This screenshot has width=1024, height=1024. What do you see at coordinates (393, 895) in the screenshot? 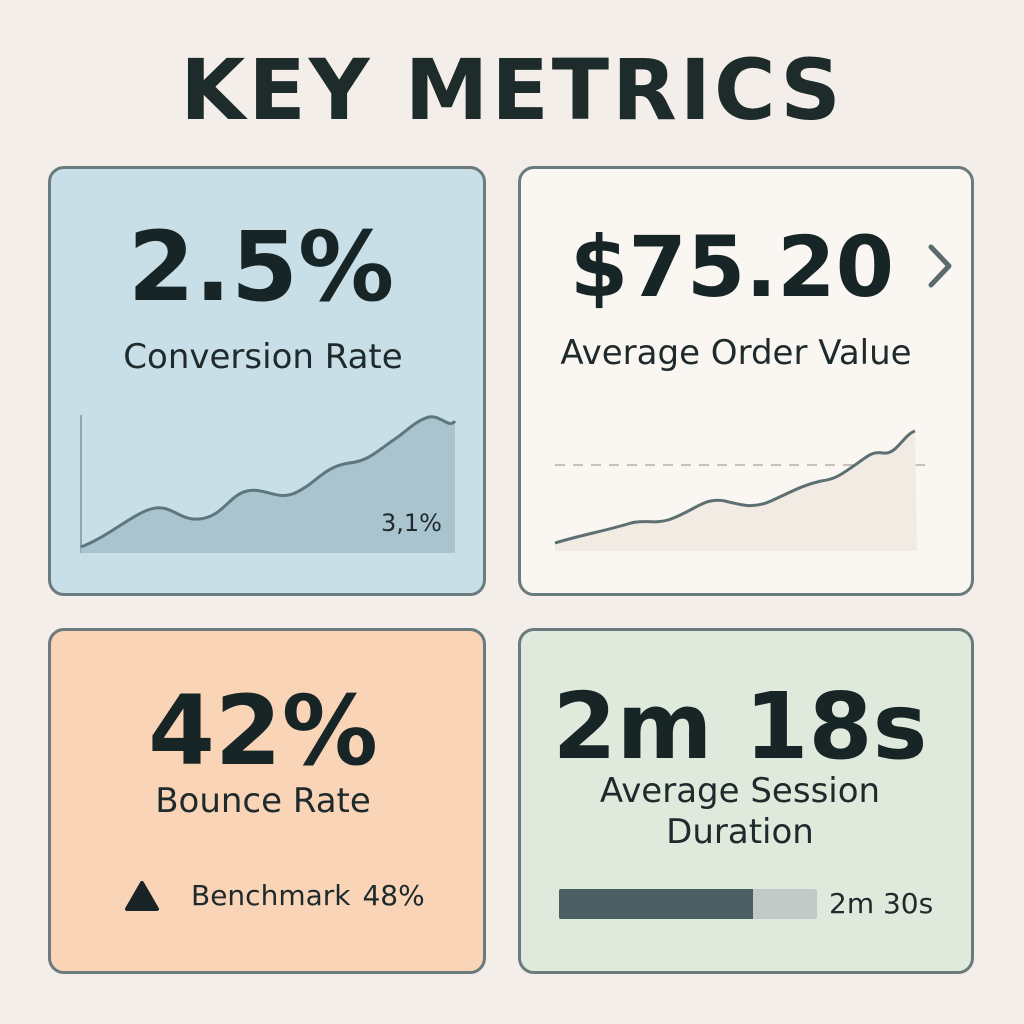
I see `benchmark-value: 48%` at bounding box center [393, 895].